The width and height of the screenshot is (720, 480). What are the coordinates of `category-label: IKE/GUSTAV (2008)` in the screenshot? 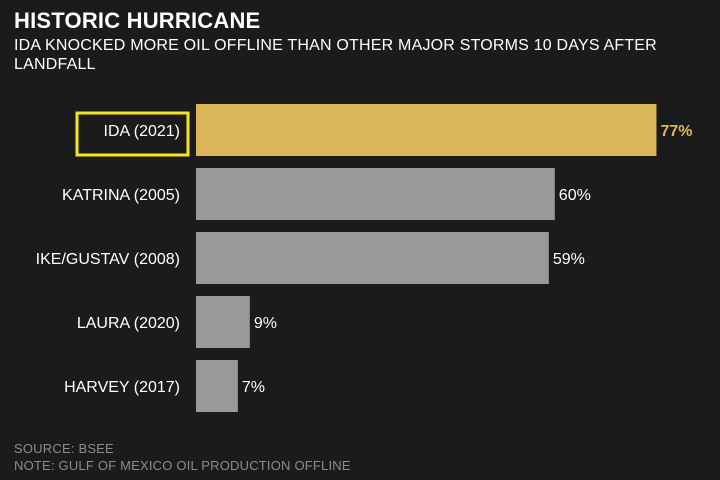 It's located at (108, 259).